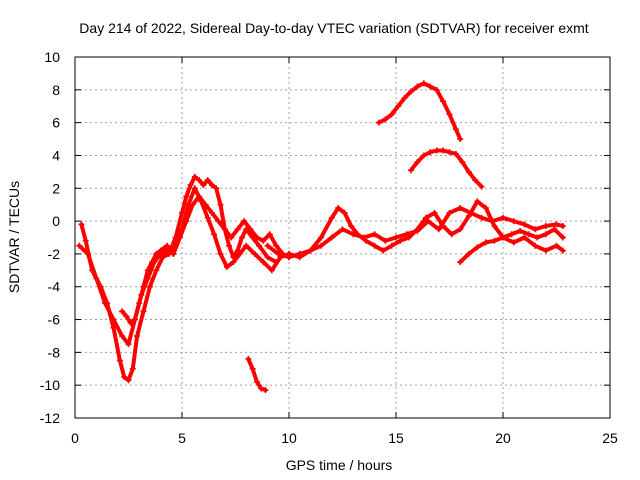 The image size is (640, 480). I want to click on x-axis-label: GPS time / hours, so click(339, 465).